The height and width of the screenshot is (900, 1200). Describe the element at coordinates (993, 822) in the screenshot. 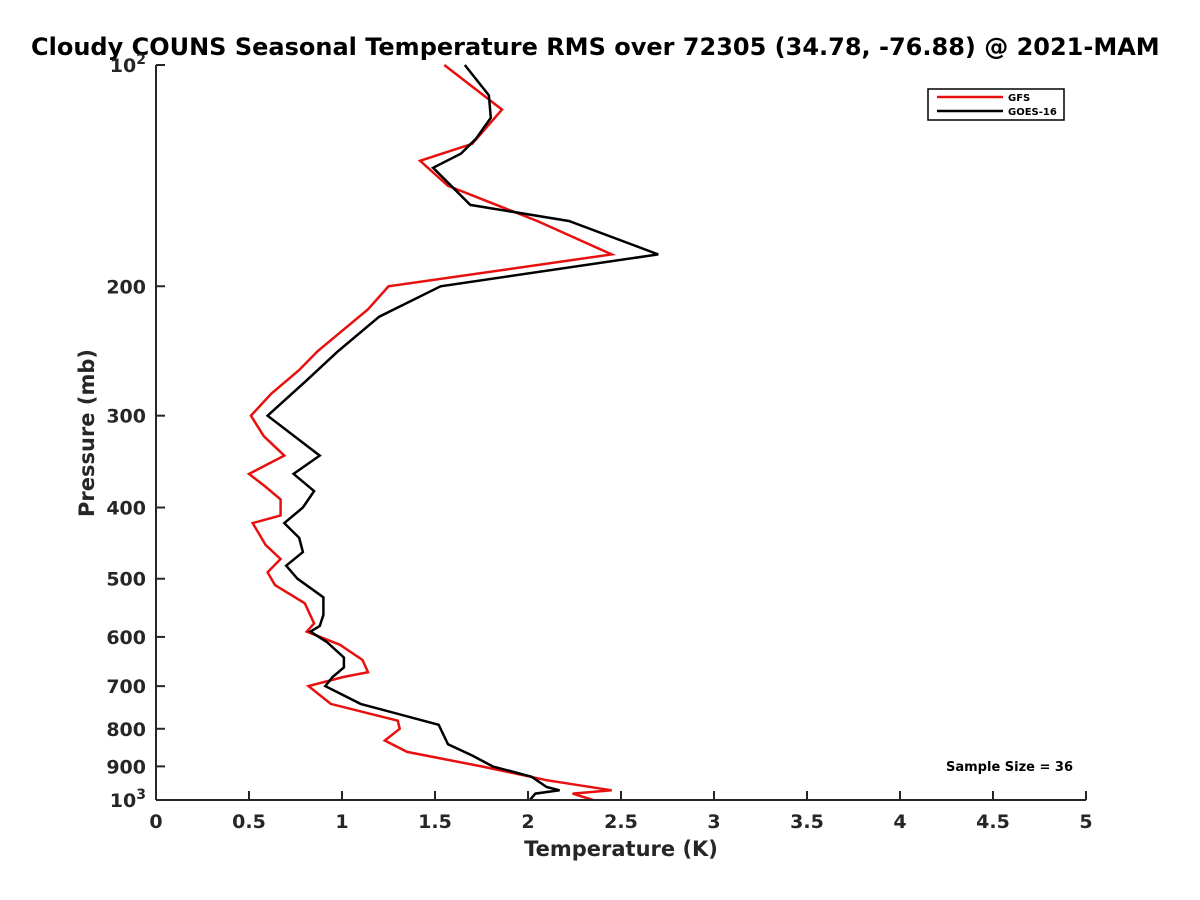

I see `x-tick-label: 4.5` at that location.